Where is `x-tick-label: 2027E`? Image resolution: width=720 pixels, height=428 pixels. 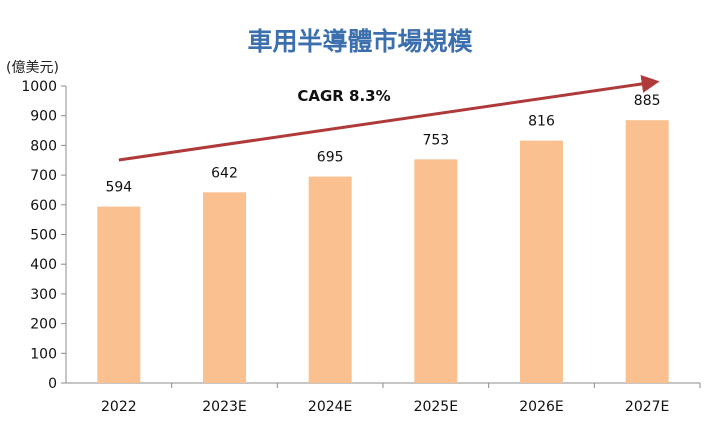
x-tick-label: 2027E is located at coordinates (647, 407).